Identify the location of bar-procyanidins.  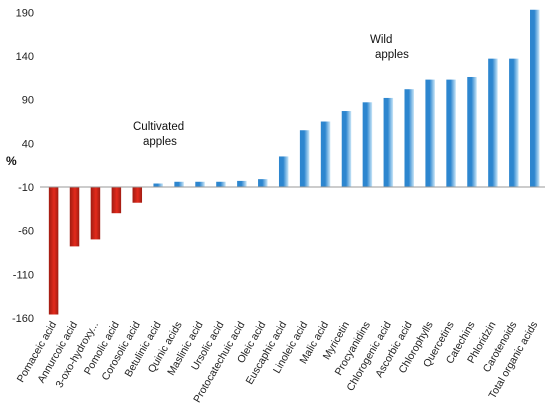
(367, 145).